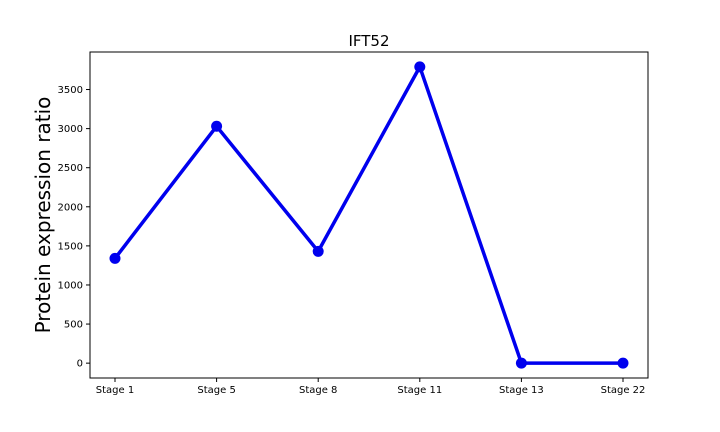 The width and height of the screenshot is (720, 432). I want to click on x-tick-label: Stage 8, so click(318, 390).